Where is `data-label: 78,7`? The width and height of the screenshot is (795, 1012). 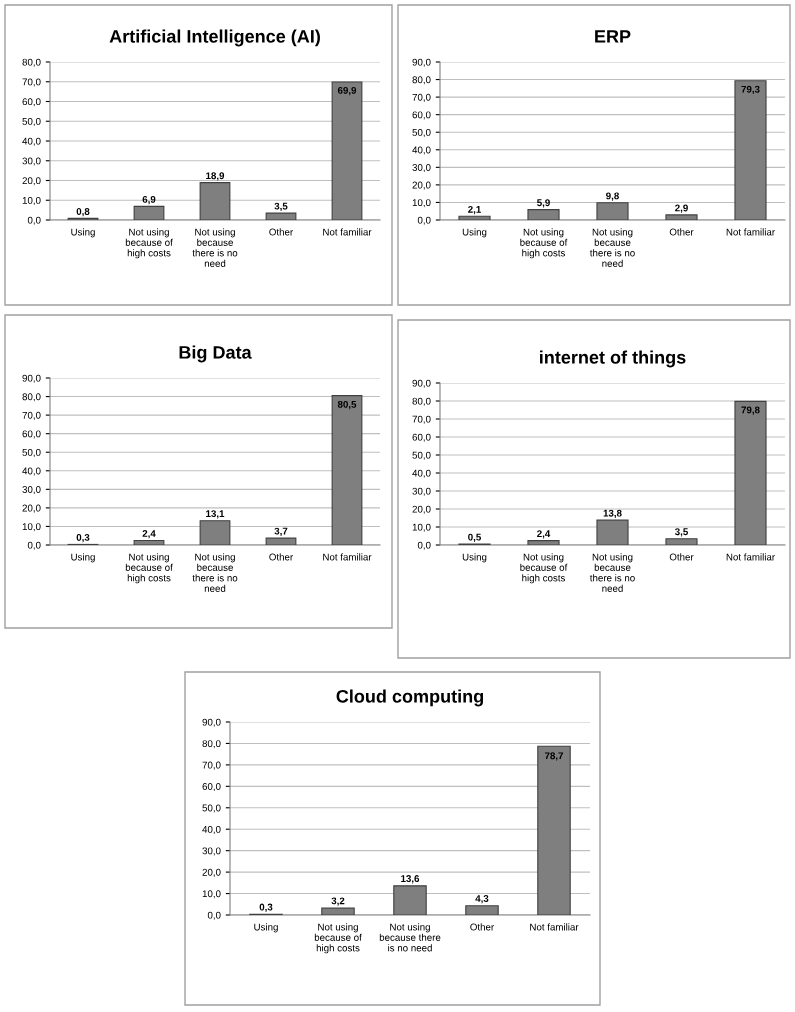
data-label: 78,7 is located at coordinates (554, 756).